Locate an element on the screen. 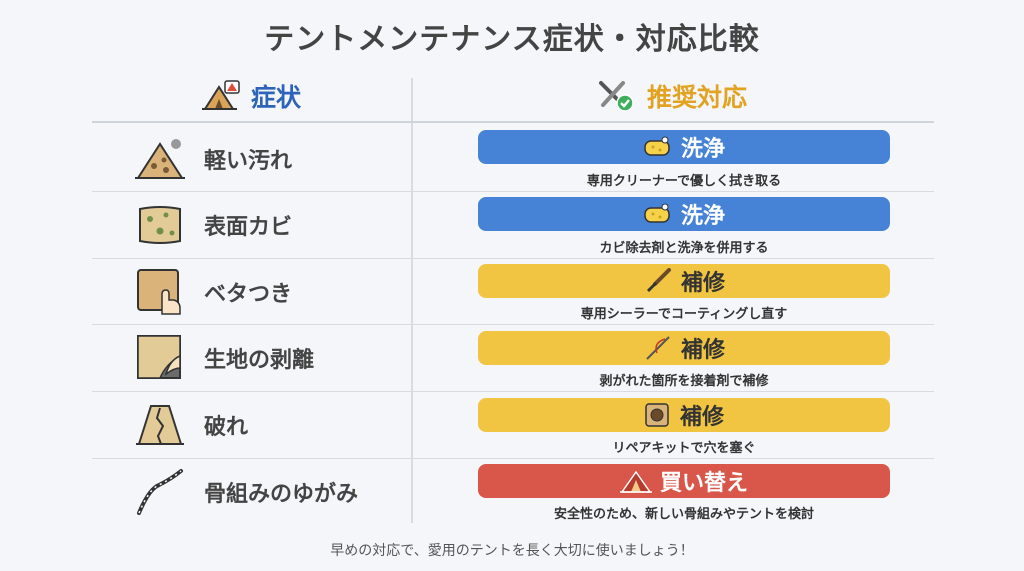 This screenshot has height=571, width=1024. brush-icon is located at coordinates (658, 280).